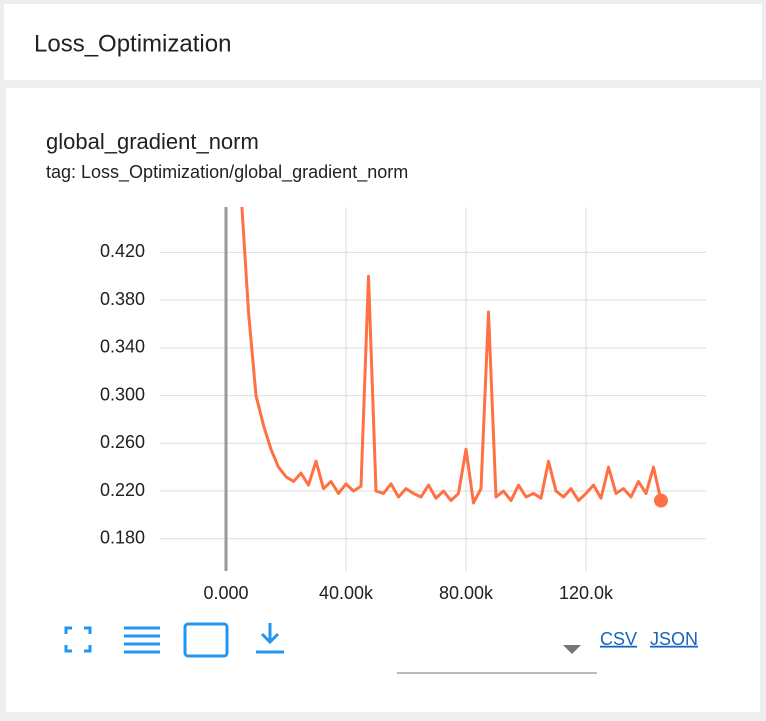 The image size is (766, 721). I want to click on last-point, so click(661, 500).